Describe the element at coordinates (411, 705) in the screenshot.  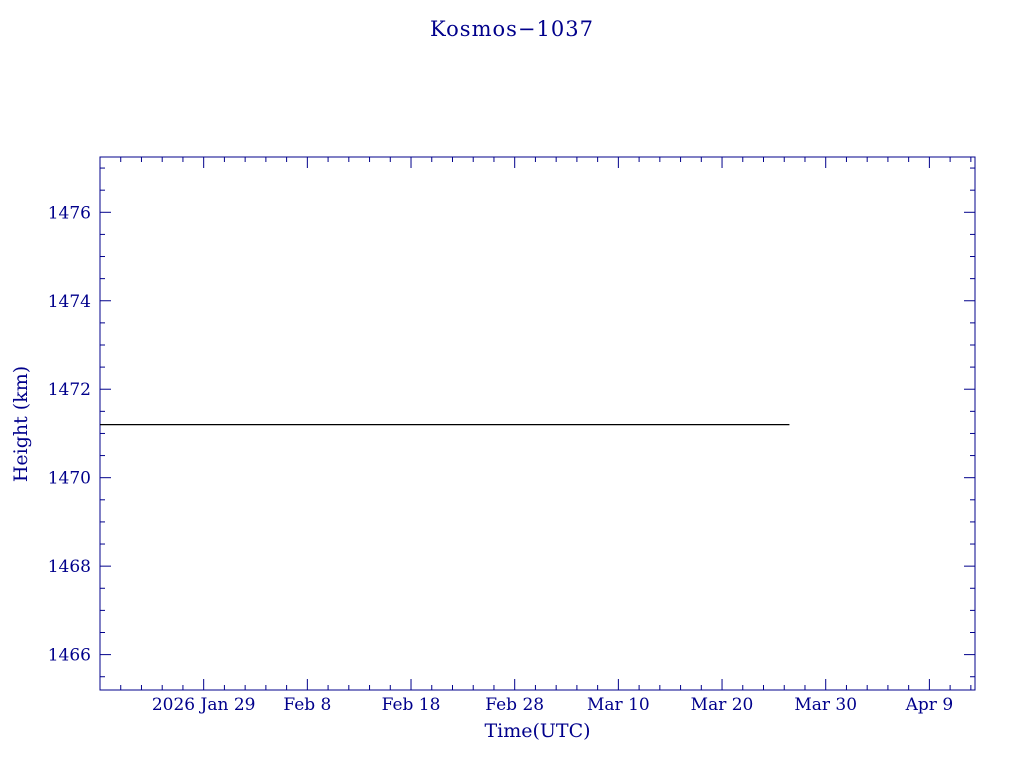
I see `x-tick-label: Feb 18` at that location.